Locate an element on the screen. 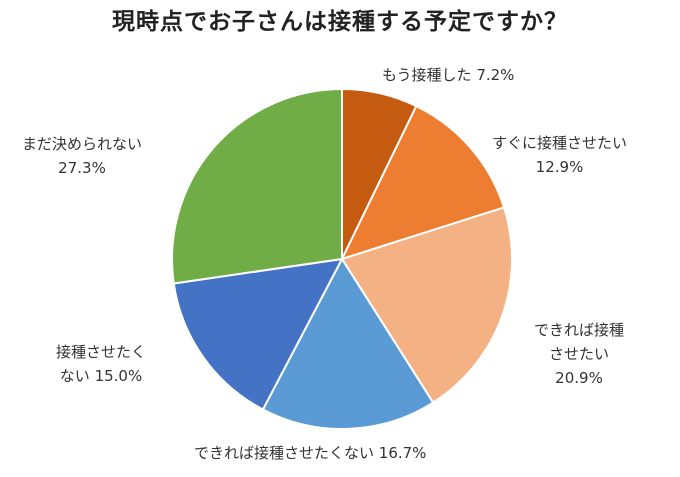 This screenshot has height=477, width=680. pie-slice-prefer-not is located at coordinates (348, 344).